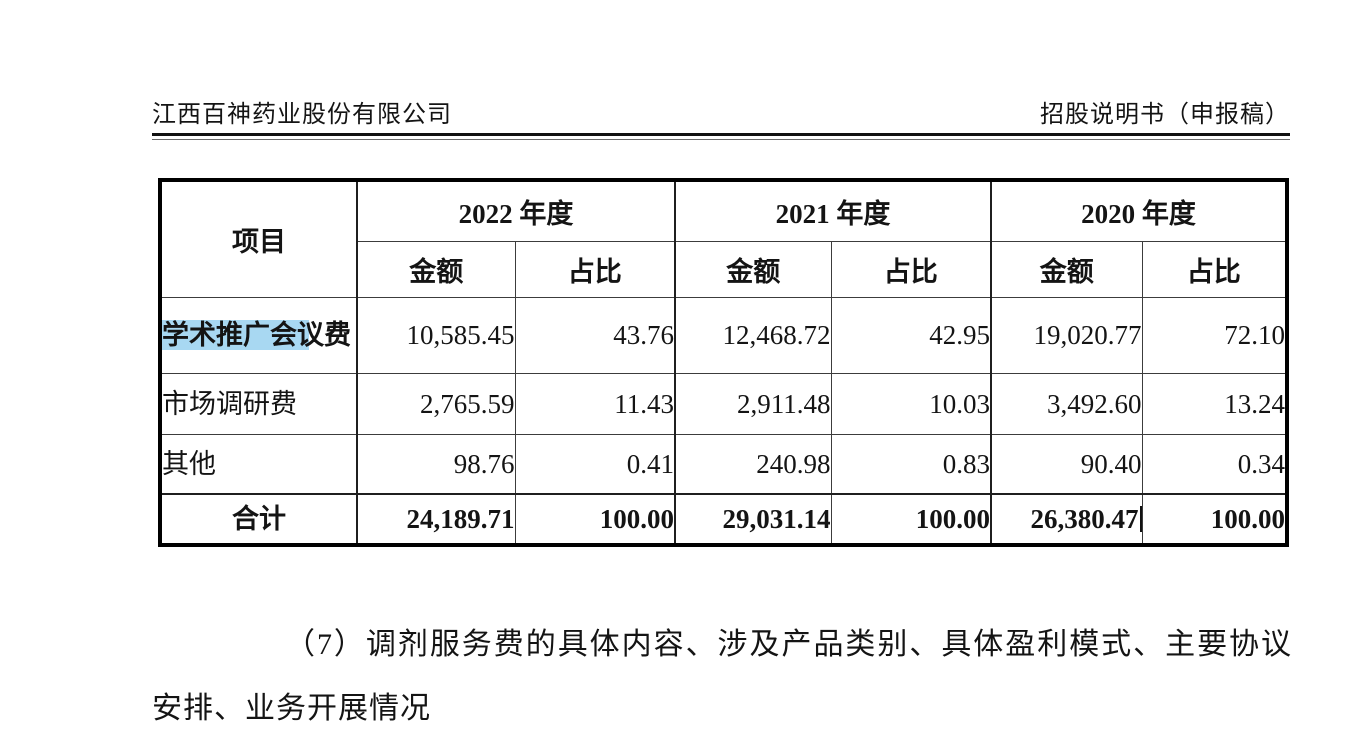 Image resolution: width=1356 pixels, height=734 pixels. I want to click on column-header-ratio-2021: 占比, so click(911, 269).